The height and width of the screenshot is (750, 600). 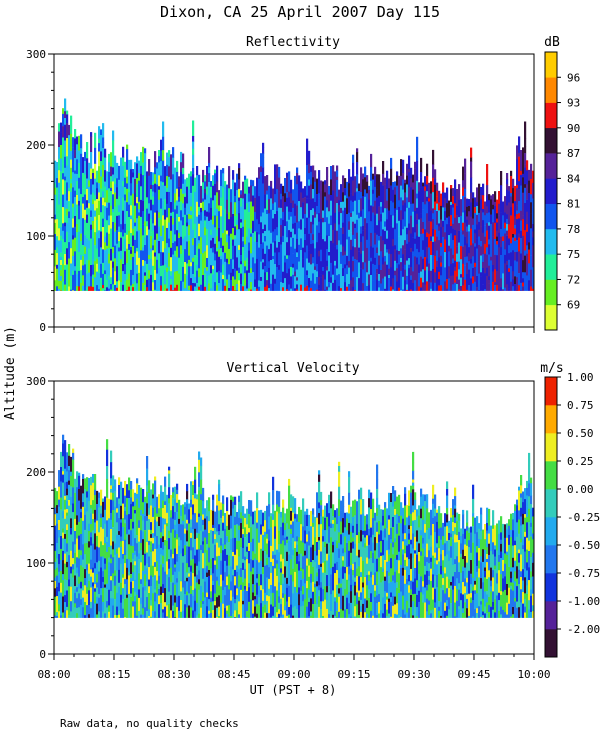 What do you see at coordinates (293, 690) in the screenshot?
I see `x-axis-title: UT (PST + 8)` at bounding box center [293, 690].